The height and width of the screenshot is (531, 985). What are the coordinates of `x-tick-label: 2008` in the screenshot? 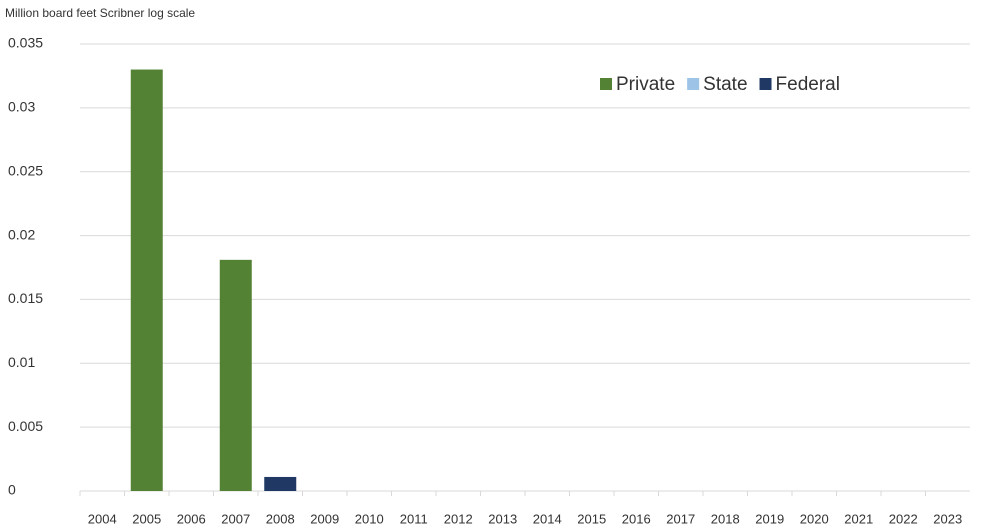 It's located at (280, 518).